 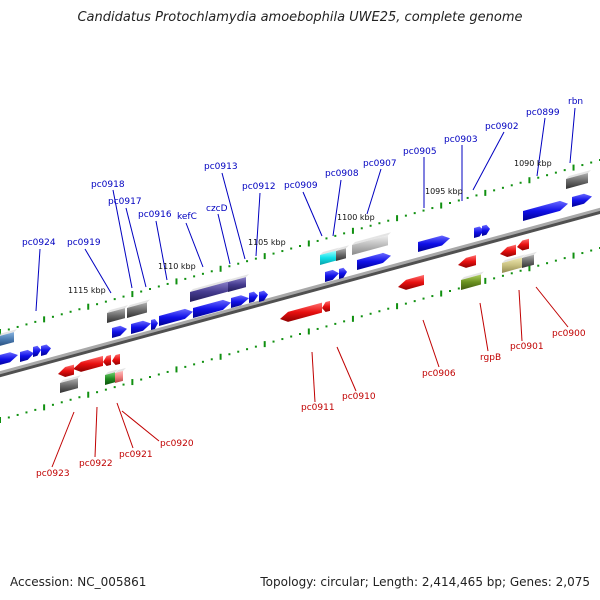 I want to click on gene-label-pc0903: pc0903, so click(x=461, y=140).